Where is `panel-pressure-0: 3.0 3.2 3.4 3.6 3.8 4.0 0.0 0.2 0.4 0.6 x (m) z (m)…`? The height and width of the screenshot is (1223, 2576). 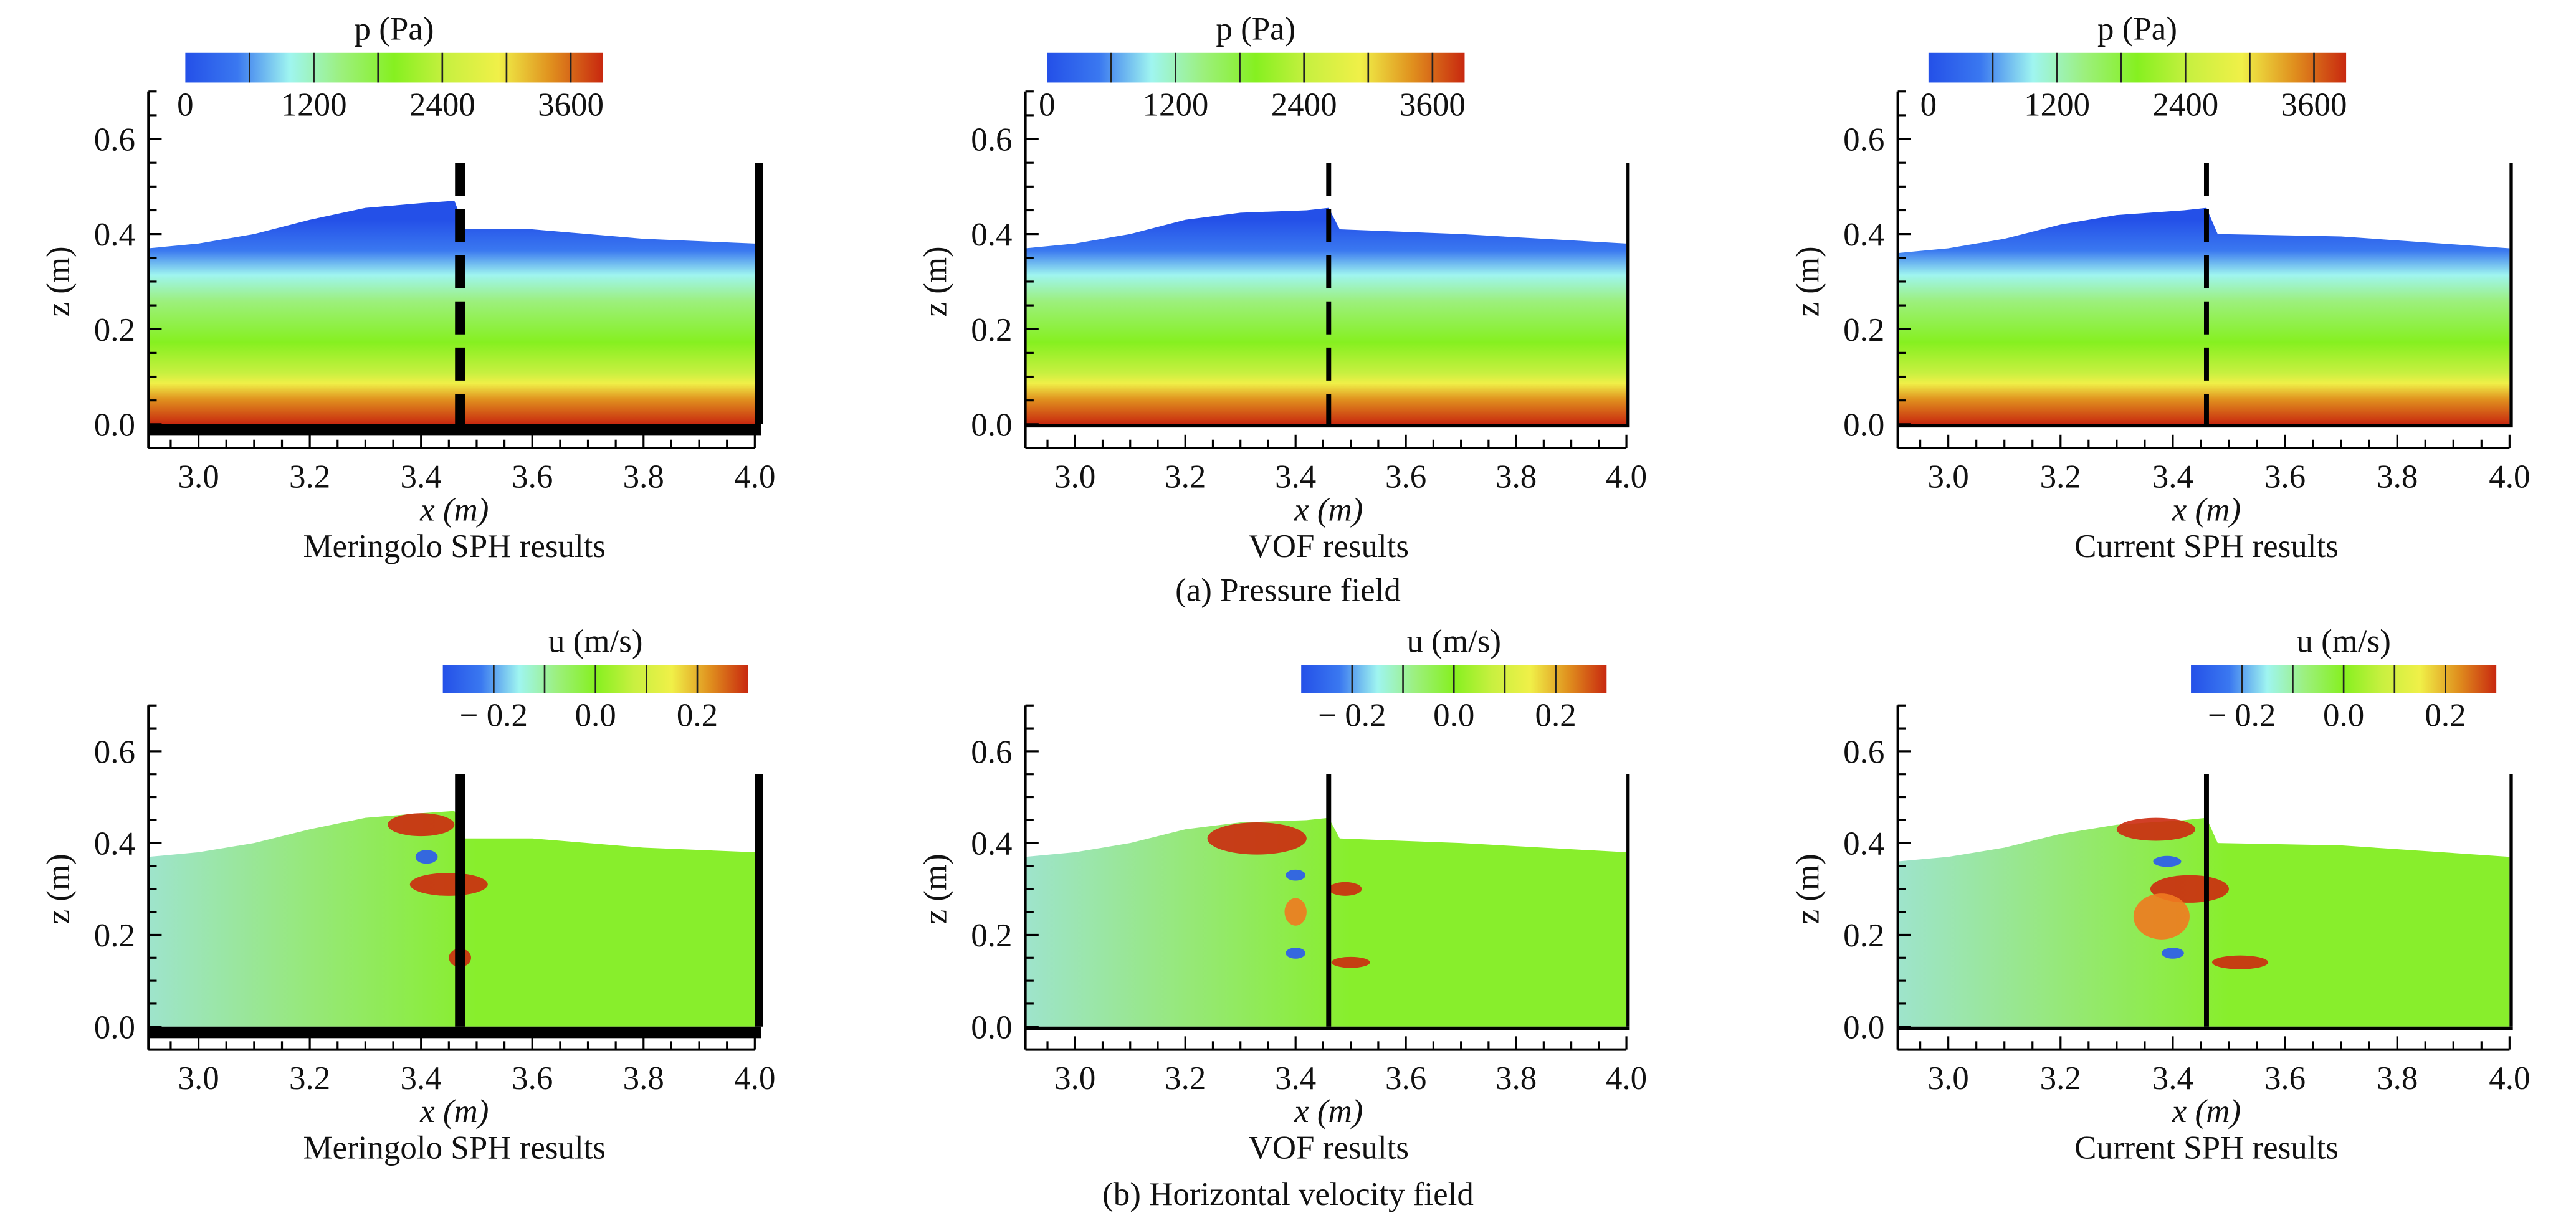 panel-pressure-0: 3.0 3.2 3.4 3.6 3.8 4.0 0.0 0.2 0.4 0.6 x (m) z (m)… is located at coordinates (408, 287).